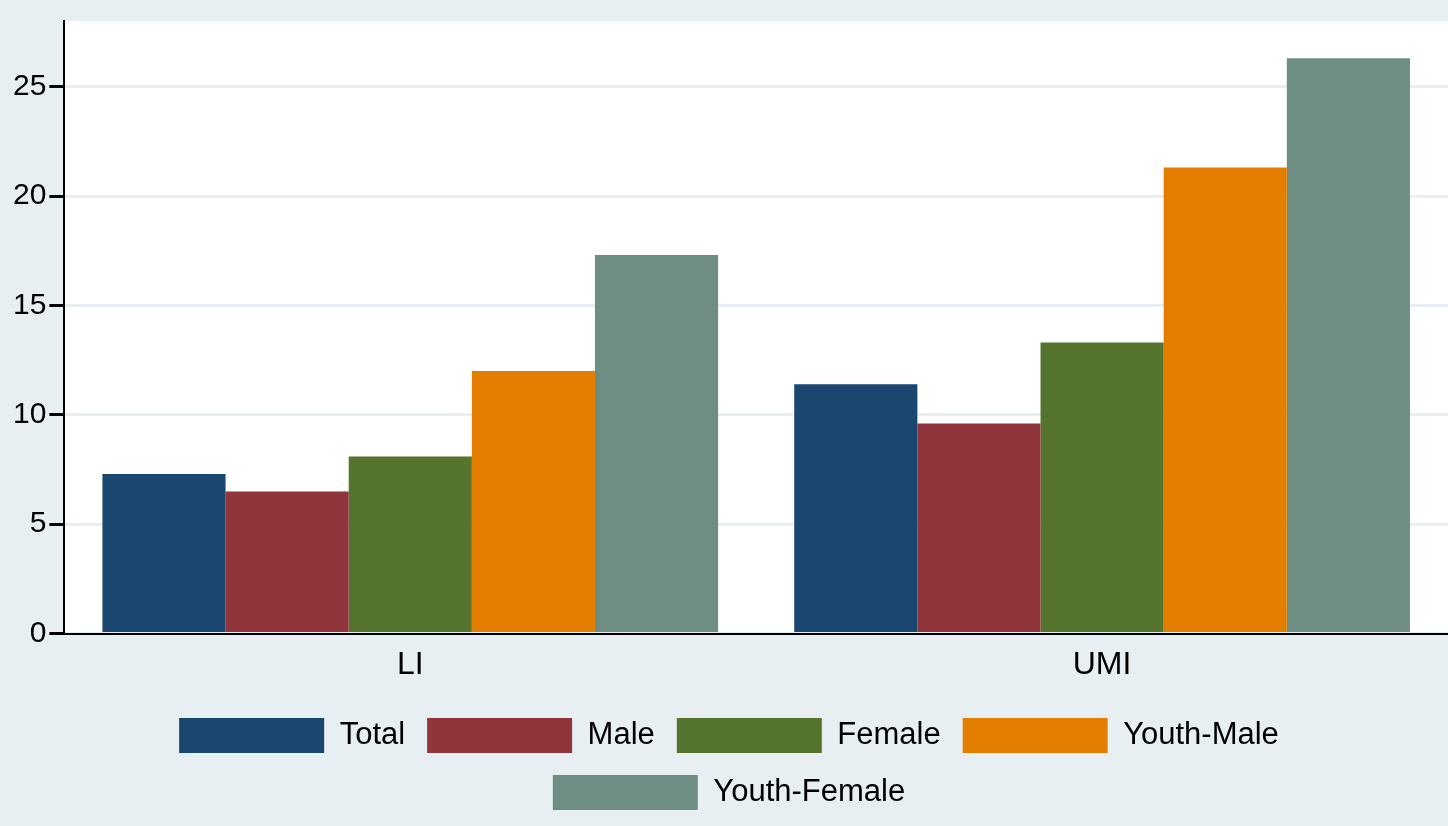 The image size is (1448, 826). I want to click on legend-label: Total, so click(372, 734).